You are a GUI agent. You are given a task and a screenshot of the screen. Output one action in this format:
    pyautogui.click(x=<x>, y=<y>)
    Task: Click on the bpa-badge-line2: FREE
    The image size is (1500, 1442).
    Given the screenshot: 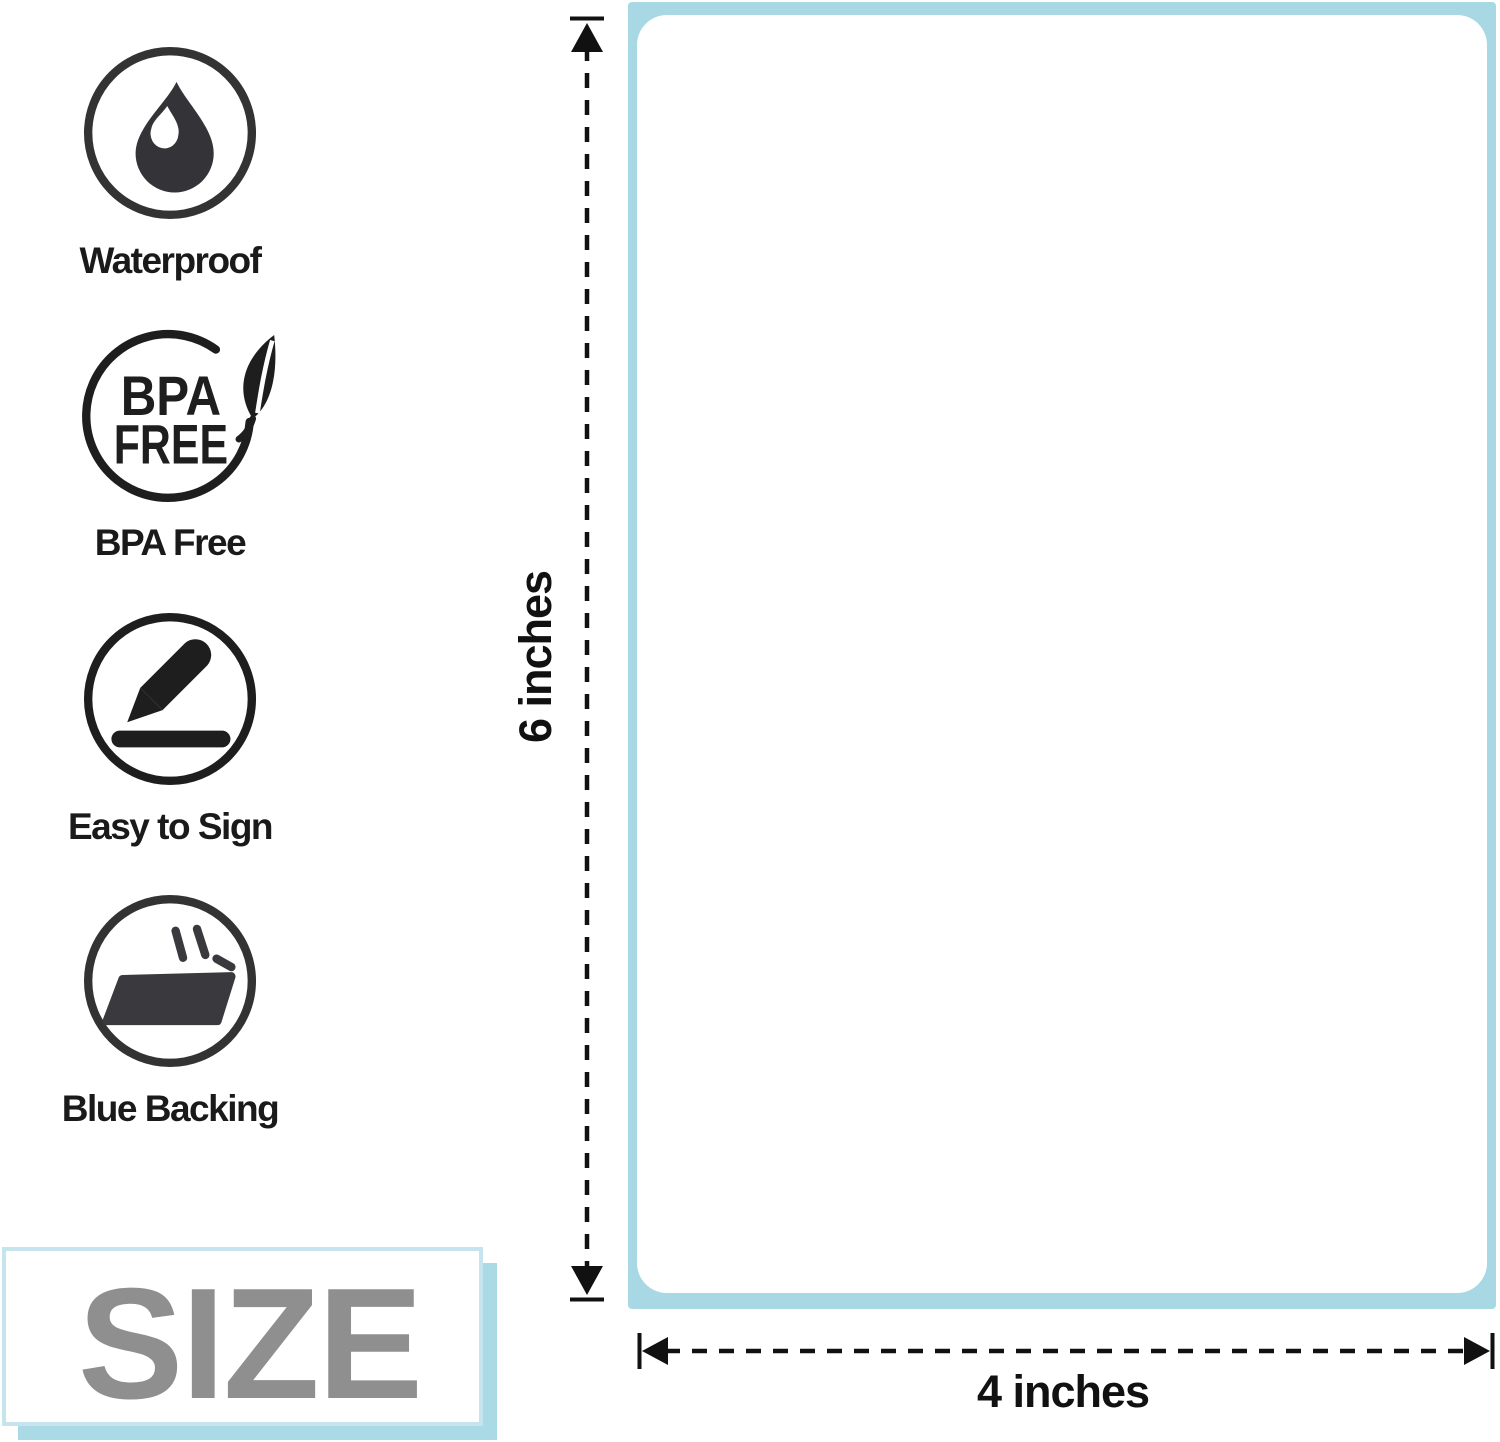 What is the action you would take?
    pyautogui.click(x=171, y=443)
    